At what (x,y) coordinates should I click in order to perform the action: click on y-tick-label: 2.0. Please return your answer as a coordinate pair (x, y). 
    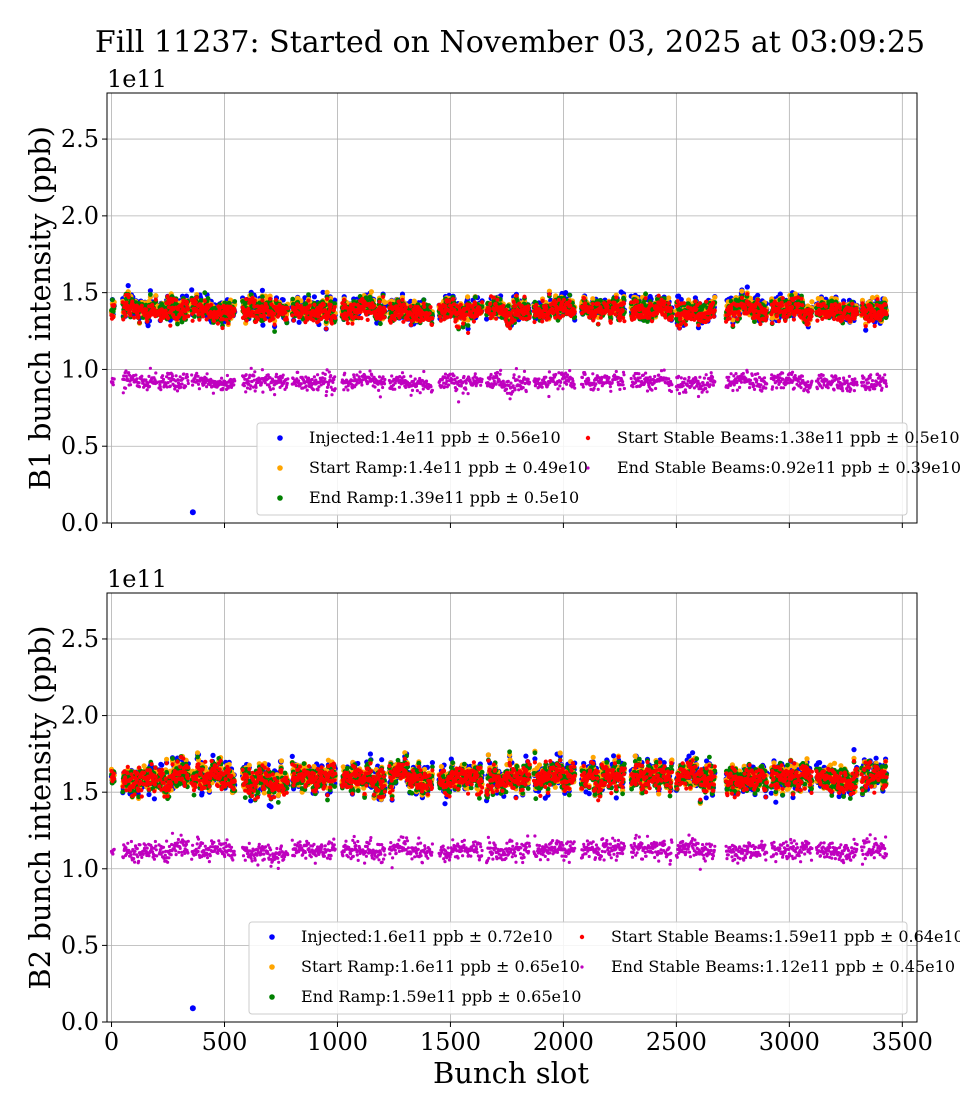
    Looking at the image, I should click on (80, 216).